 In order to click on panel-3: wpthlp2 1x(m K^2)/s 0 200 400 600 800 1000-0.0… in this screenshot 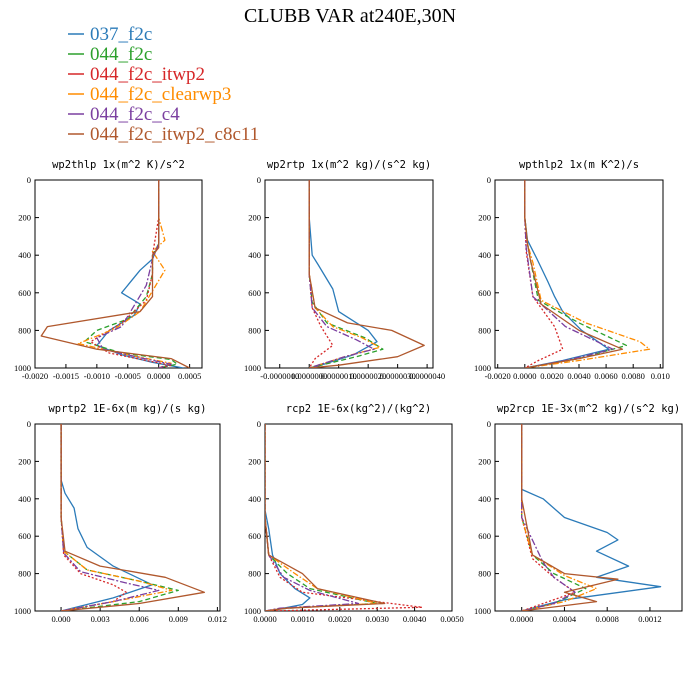, I will do `click(572, 270)`.